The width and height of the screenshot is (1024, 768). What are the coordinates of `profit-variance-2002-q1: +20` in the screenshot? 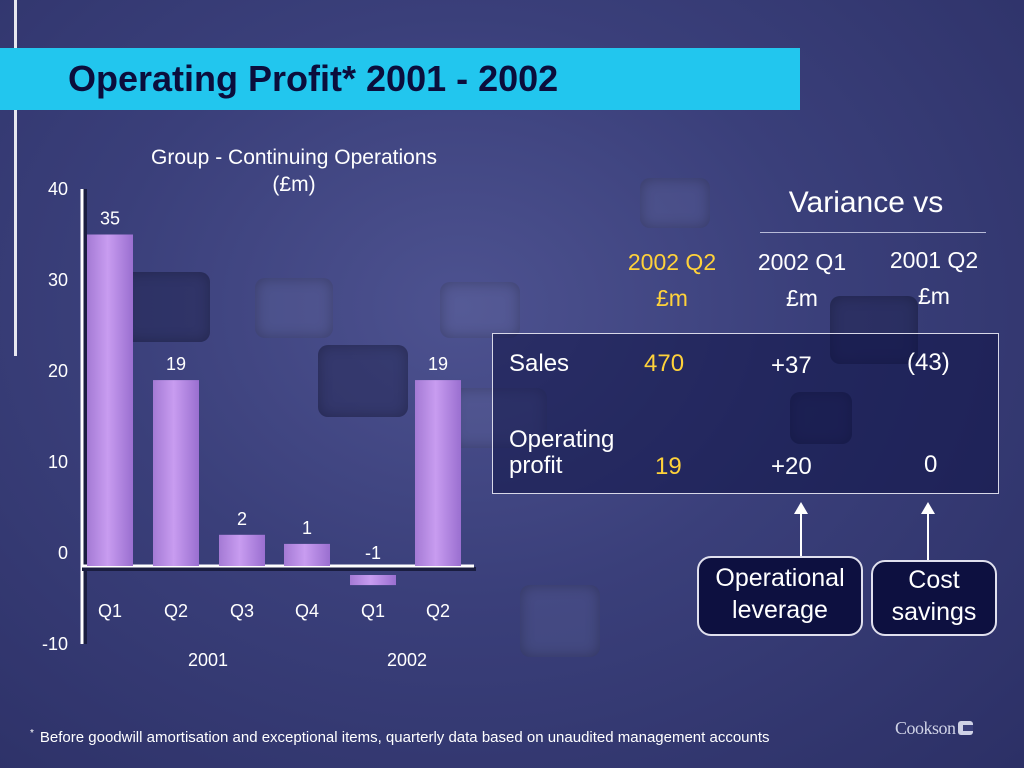 It's located at (791, 466).